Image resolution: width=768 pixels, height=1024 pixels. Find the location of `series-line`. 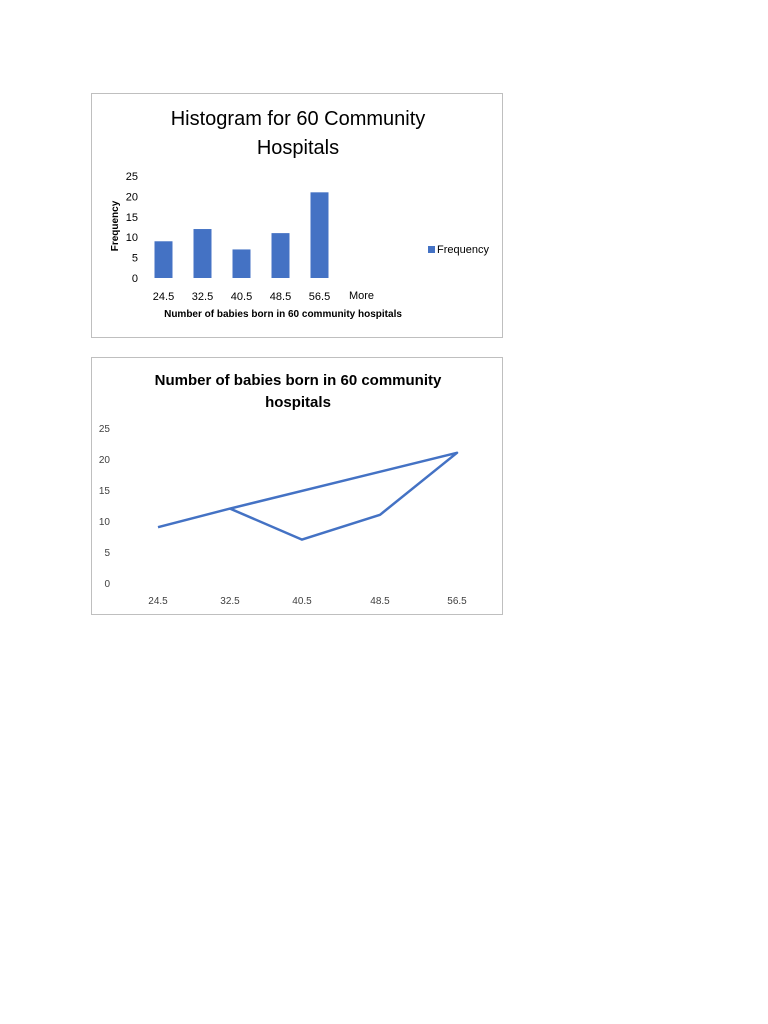

series-line is located at coordinates (308, 496).